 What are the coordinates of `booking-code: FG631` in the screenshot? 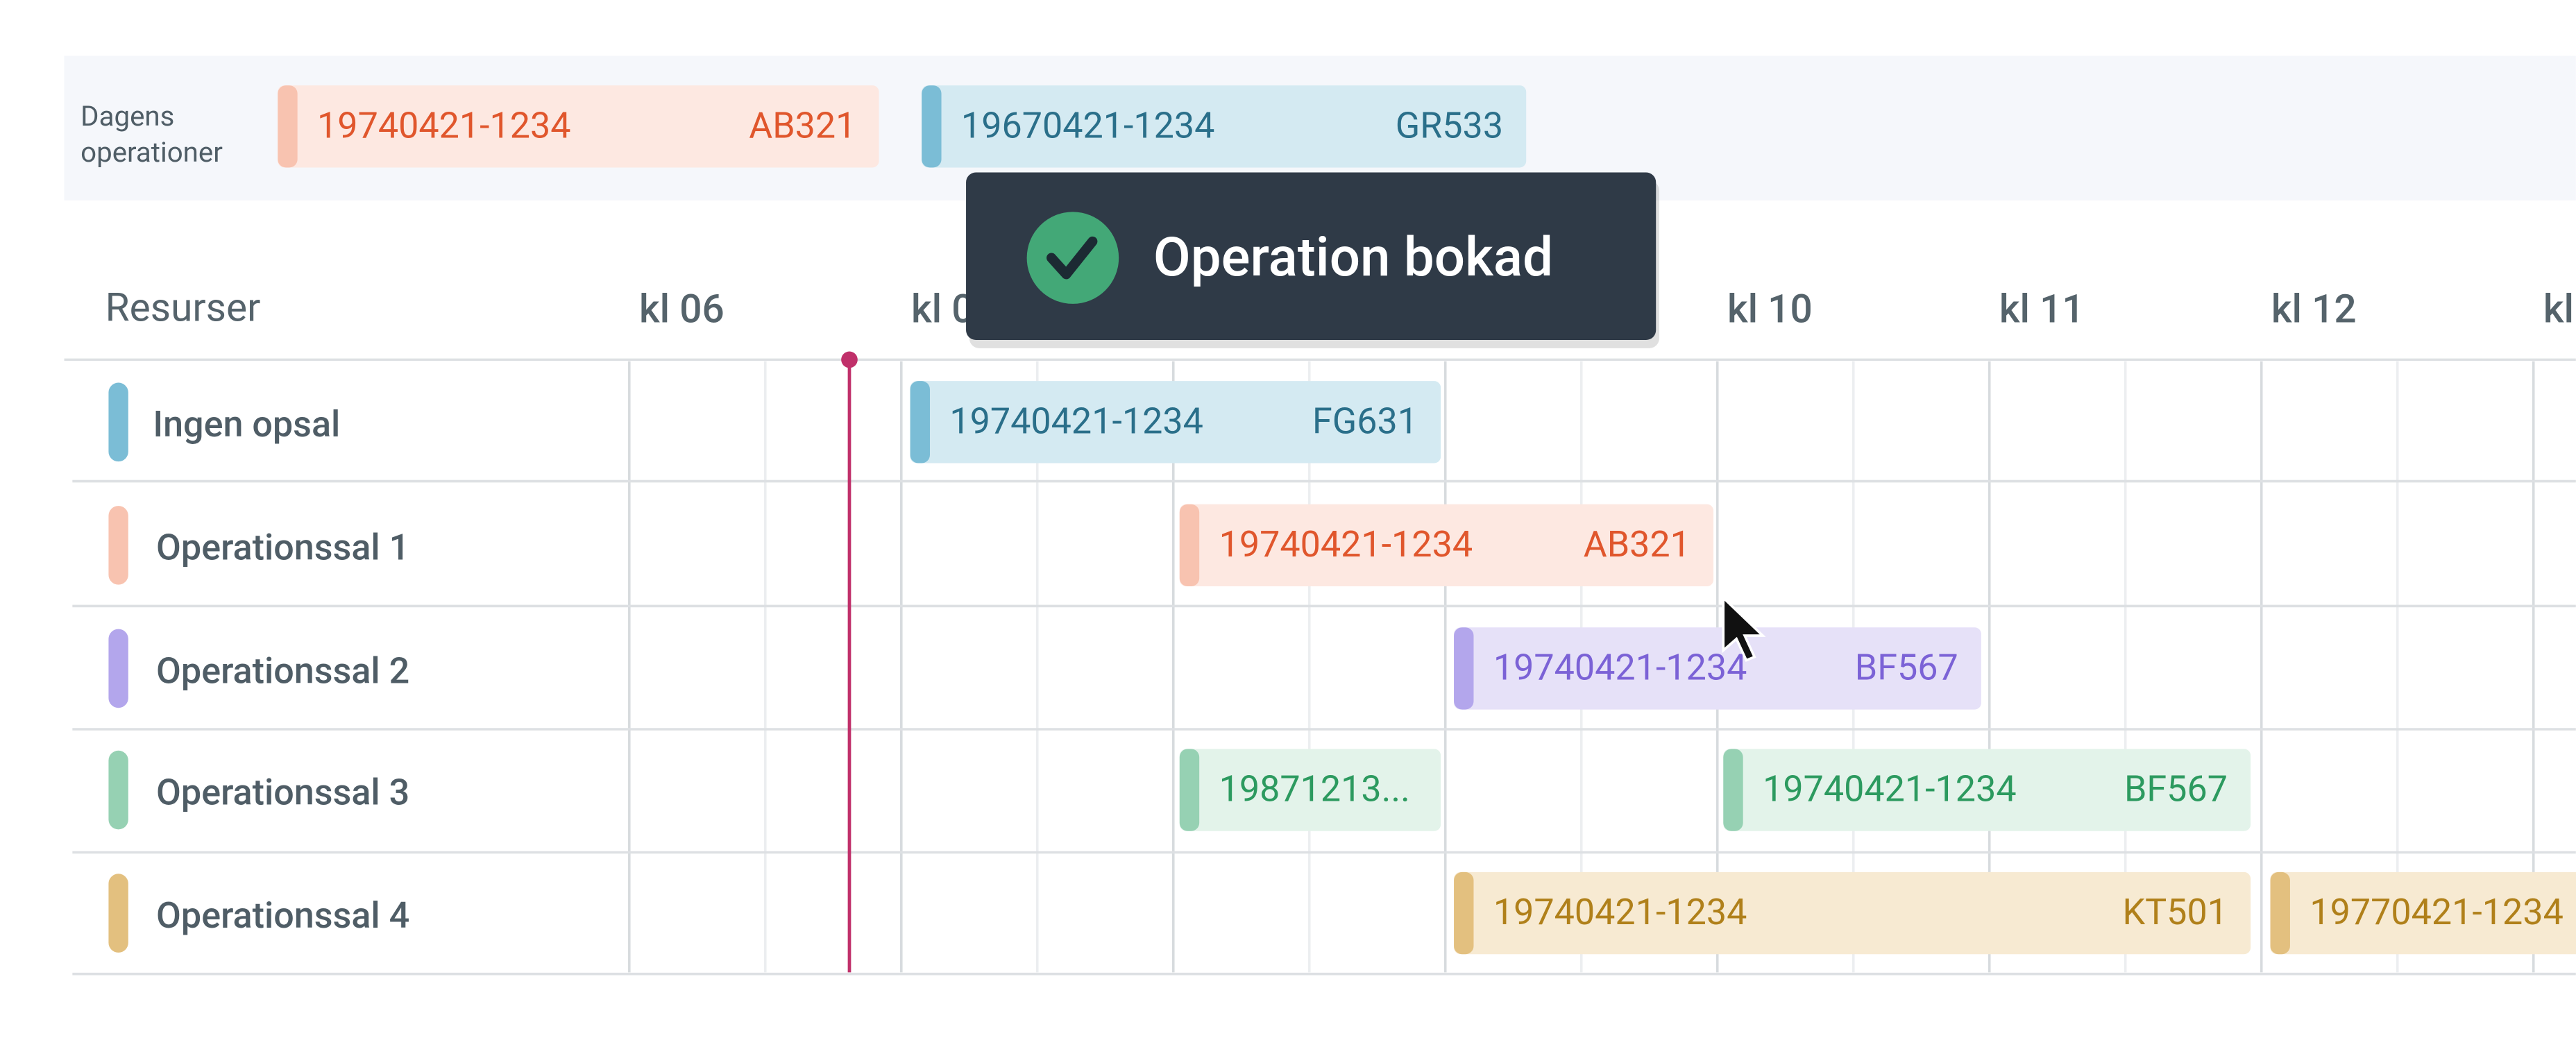 It's located at (1365, 421).